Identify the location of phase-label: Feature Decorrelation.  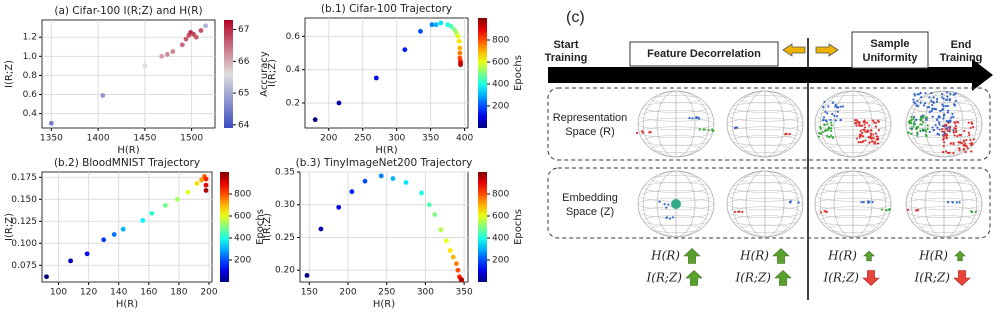
(704, 54).